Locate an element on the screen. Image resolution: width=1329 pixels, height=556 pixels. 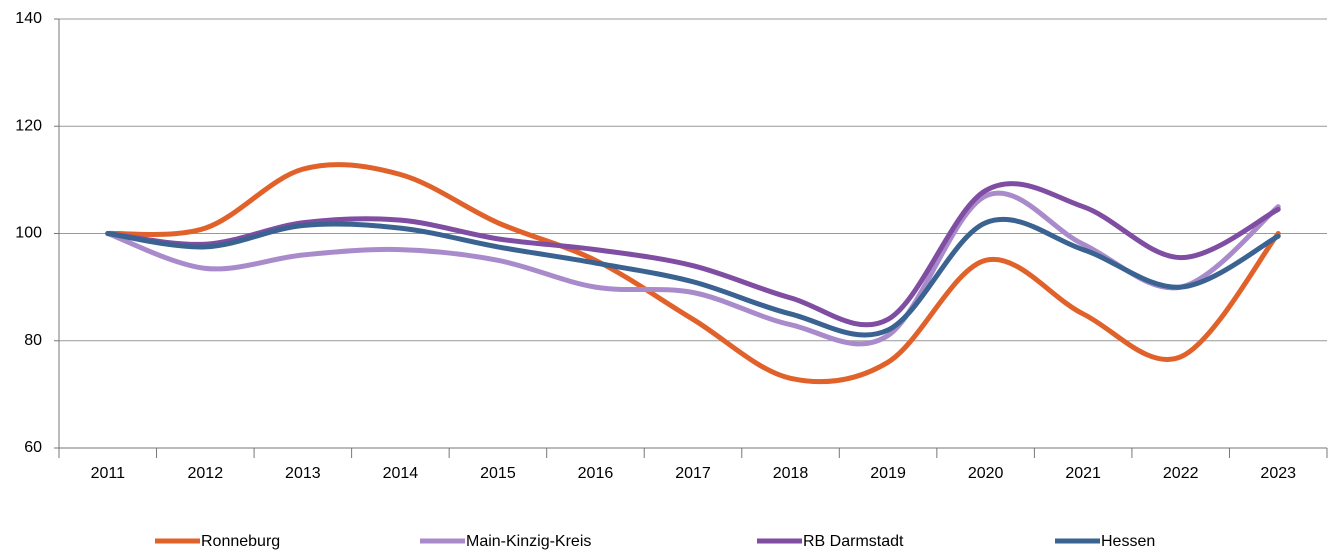
y-tick-label: 140 is located at coordinates (28, 18).